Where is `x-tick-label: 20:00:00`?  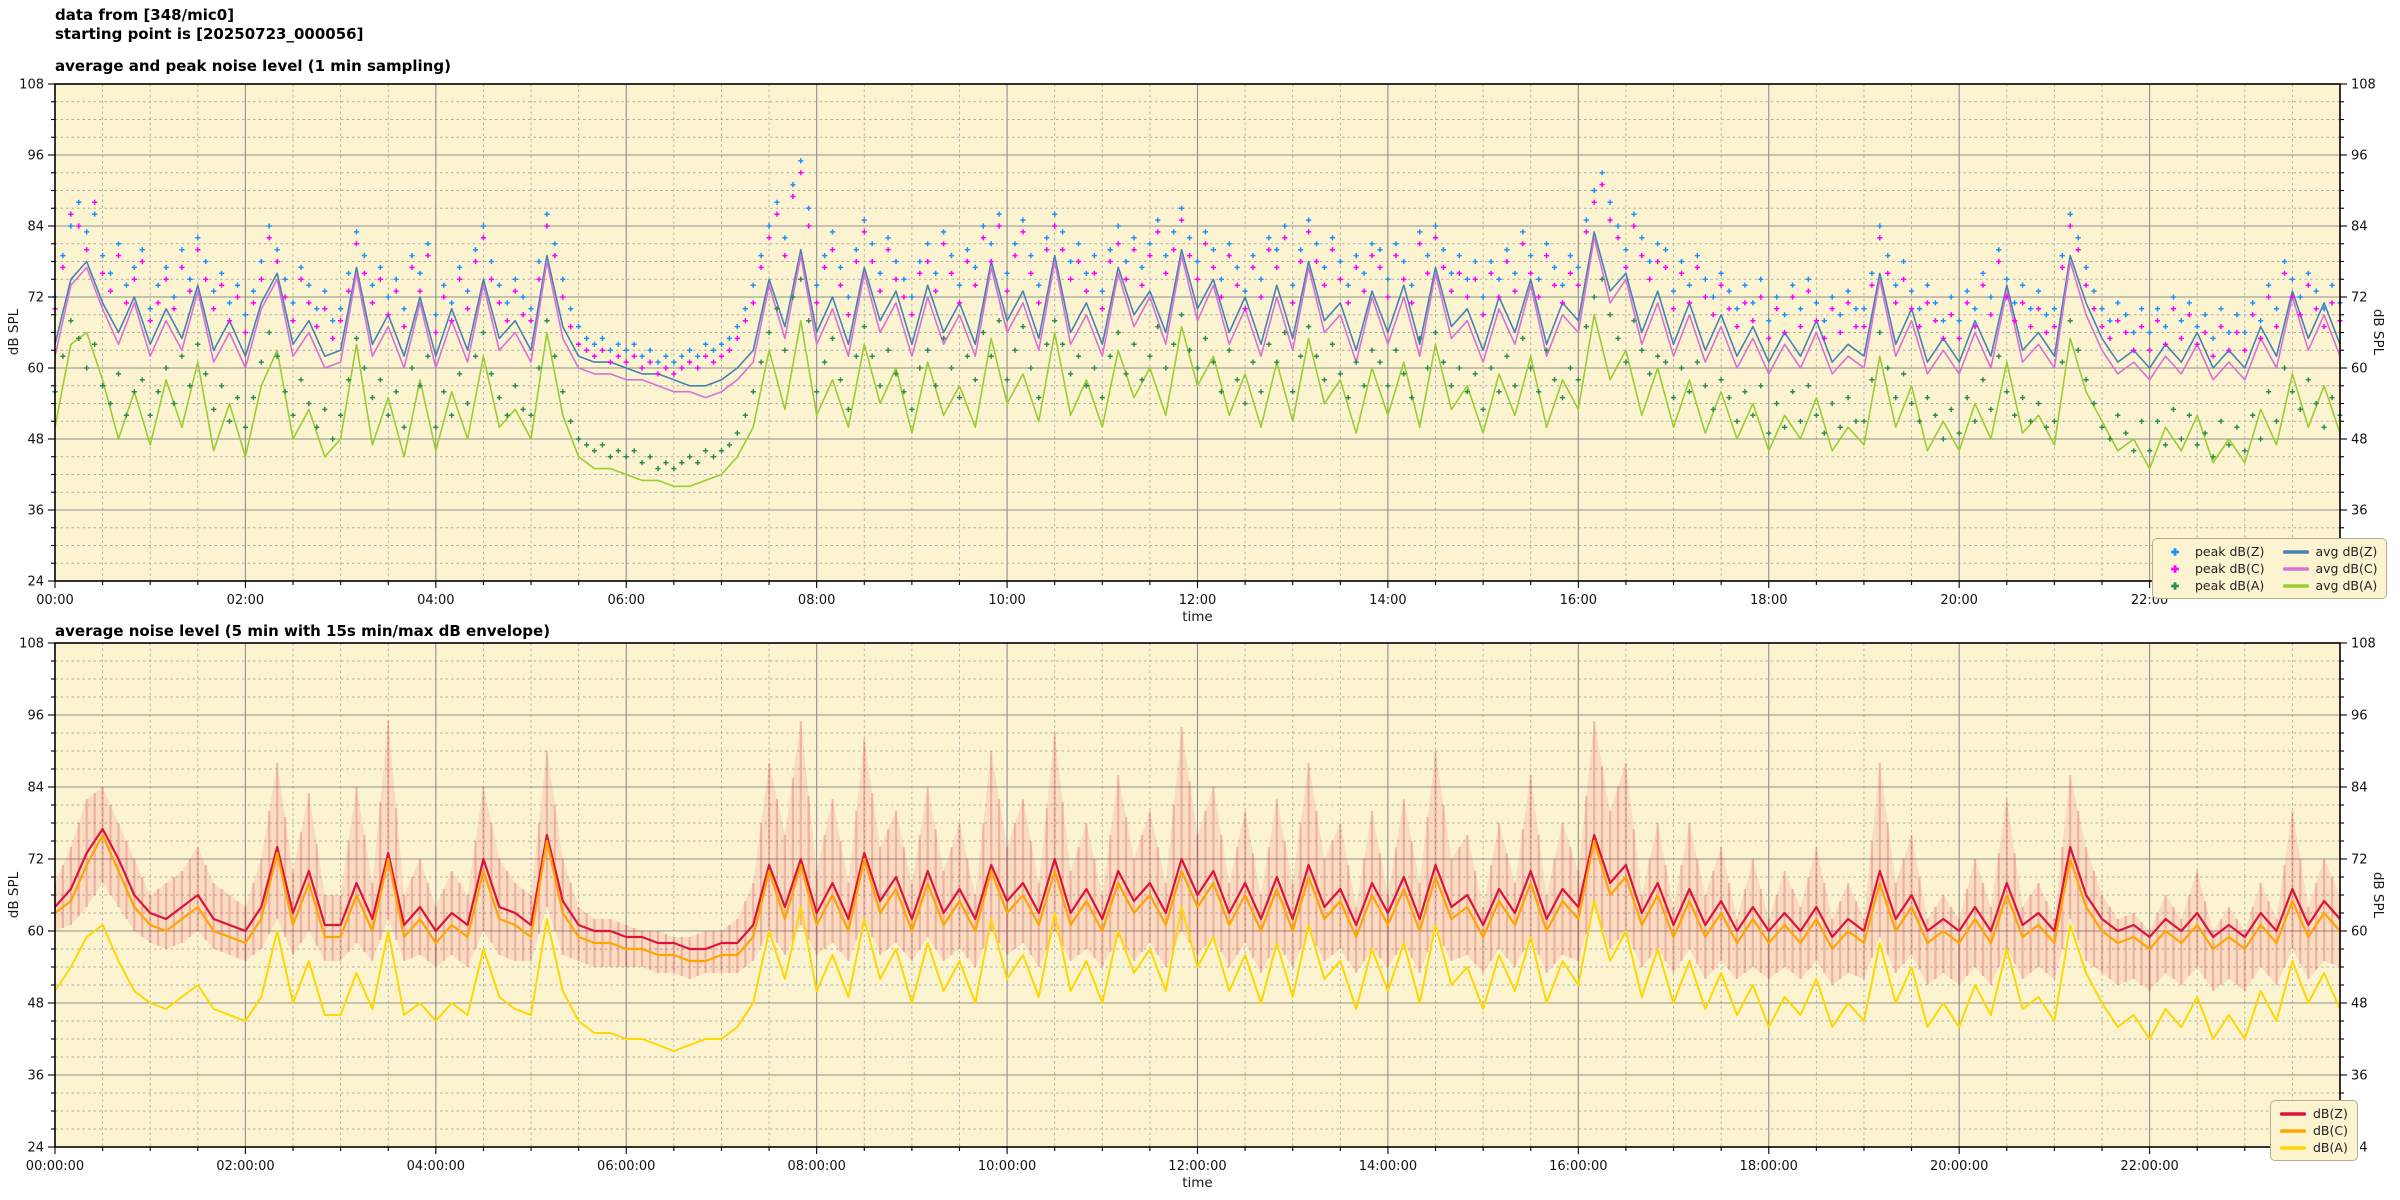 x-tick-label: 20:00:00 is located at coordinates (1959, 1166).